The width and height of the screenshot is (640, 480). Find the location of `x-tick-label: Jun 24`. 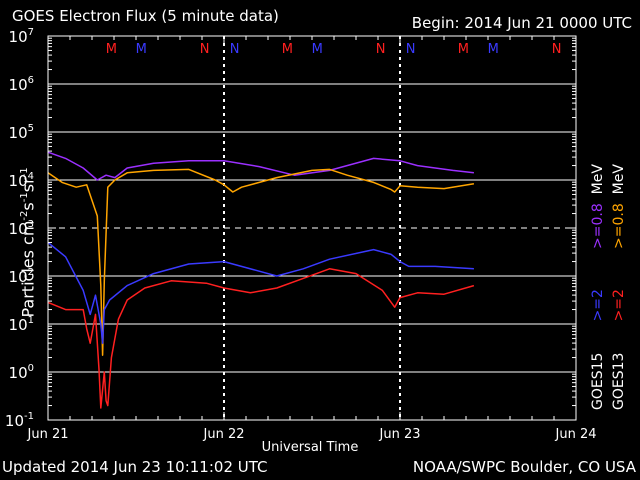

x-tick-label: Jun 24 is located at coordinates (576, 434).